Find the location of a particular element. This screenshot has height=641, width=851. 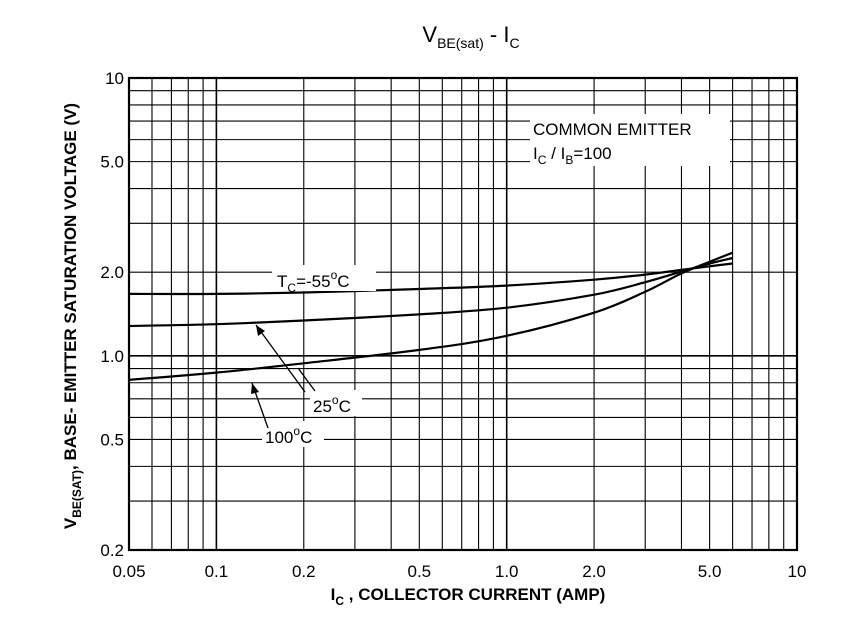

arrowhead-25c-a is located at coordinates (260, 330).